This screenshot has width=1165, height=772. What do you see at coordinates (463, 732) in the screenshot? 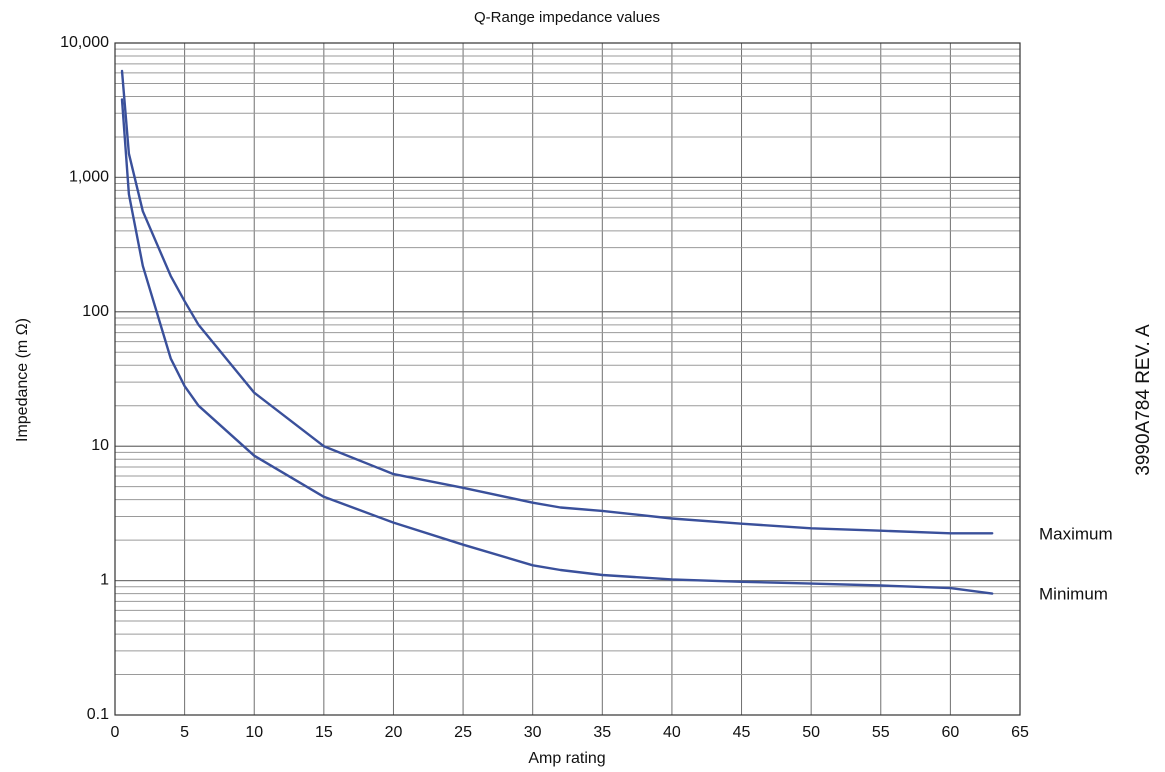
I see `x-tick-label: 25` at bounding box center [463, 732].